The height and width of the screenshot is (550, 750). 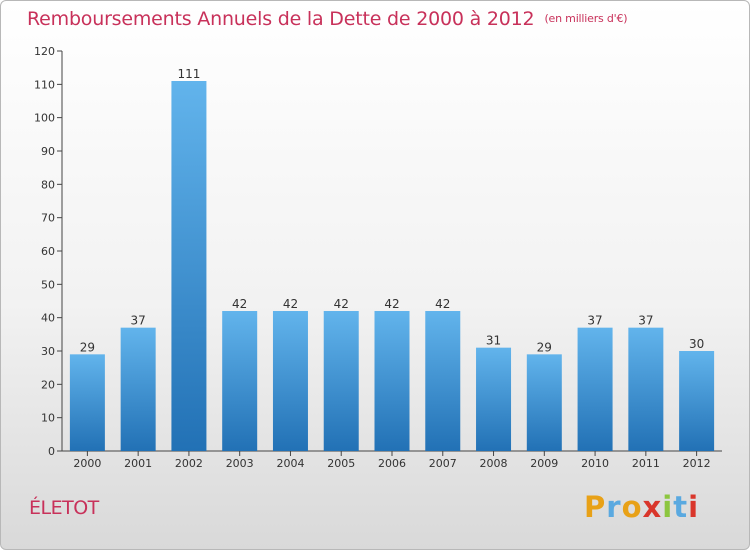 I want to click on y-tick-label: 100, so click(x=44, y=118).